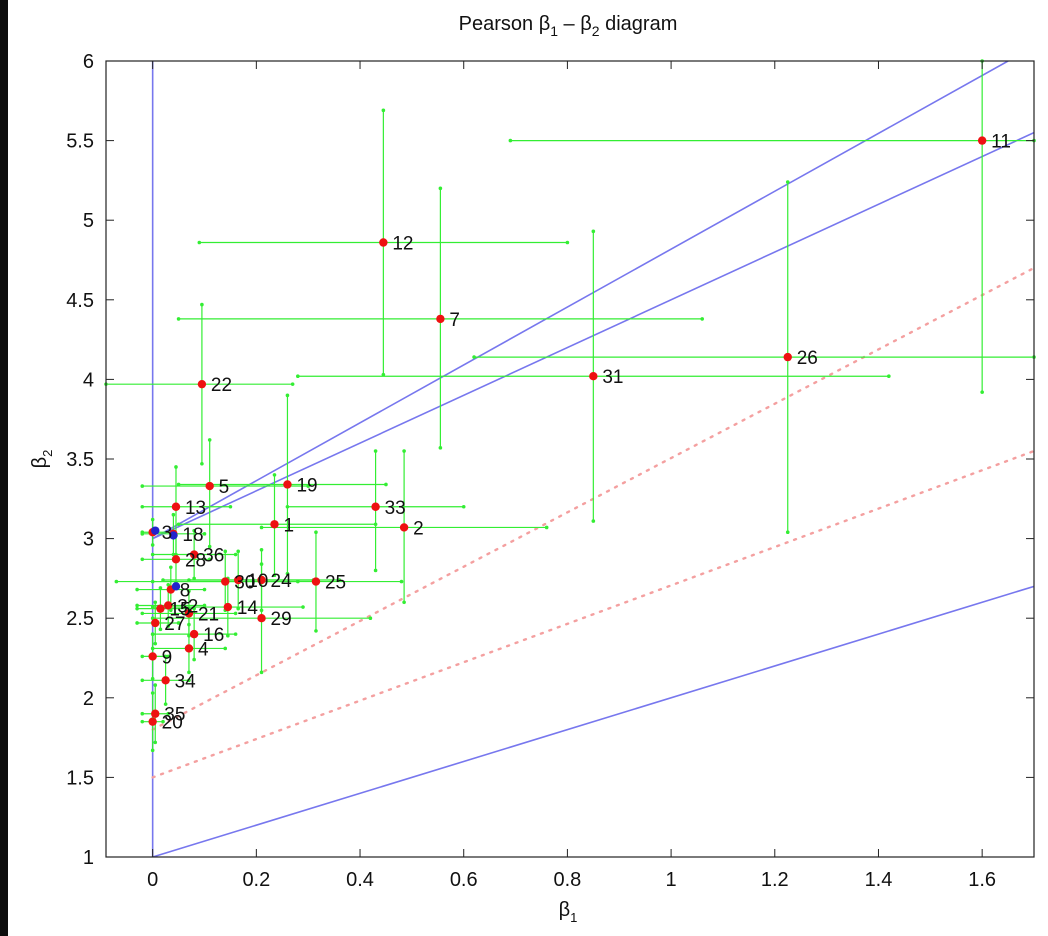 The width and height of the screenshot is (1048, 936). I want to click on x-axis-label: β1, so click(568, 912).